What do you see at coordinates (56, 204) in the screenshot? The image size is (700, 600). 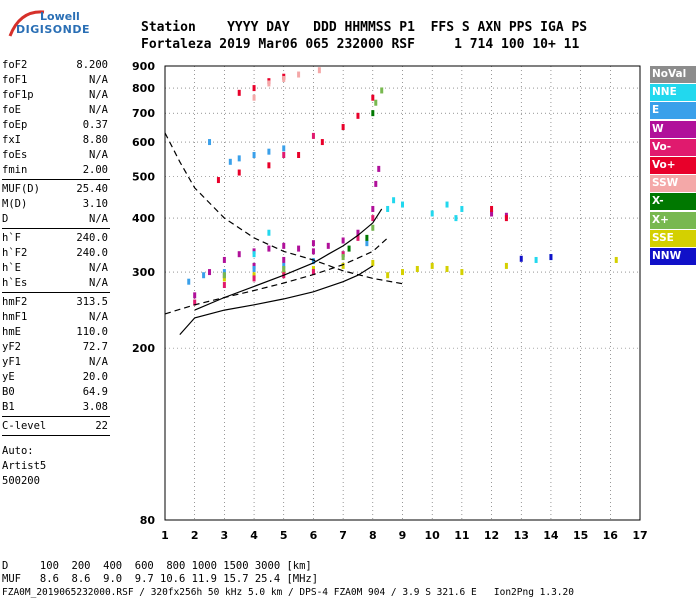 I see `param-row-md: M(D) 3.10` at bounding box center [56, 204].